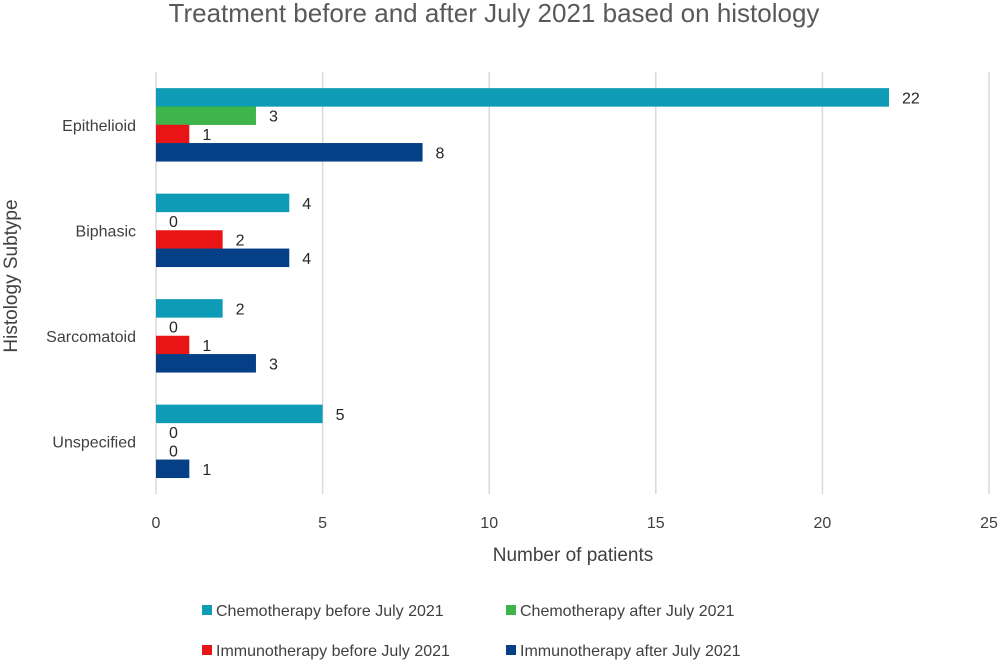  Describe the element at coordinates (911, 98) in the screenshot. I see `data-label: 22` at that location.